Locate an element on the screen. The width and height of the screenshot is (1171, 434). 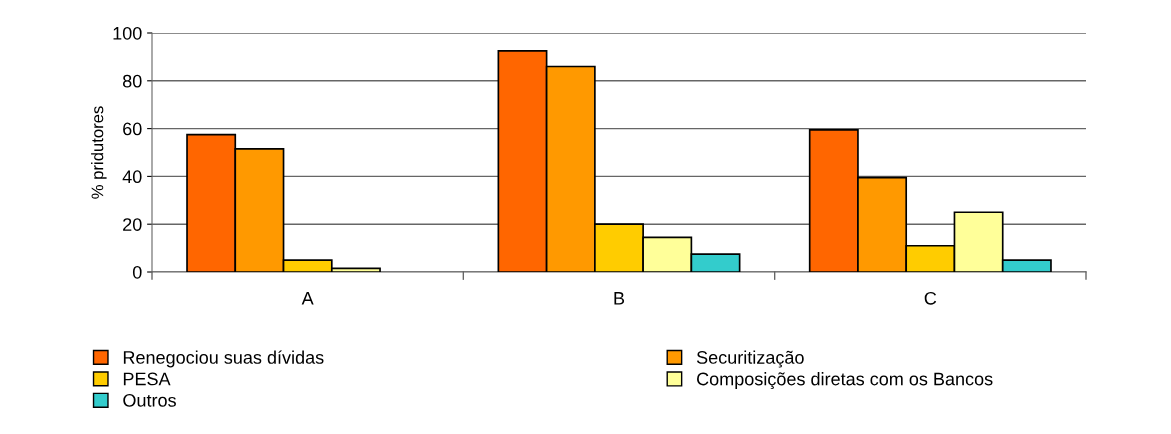
x-tick-label: A is located at coordinates (307, 298).